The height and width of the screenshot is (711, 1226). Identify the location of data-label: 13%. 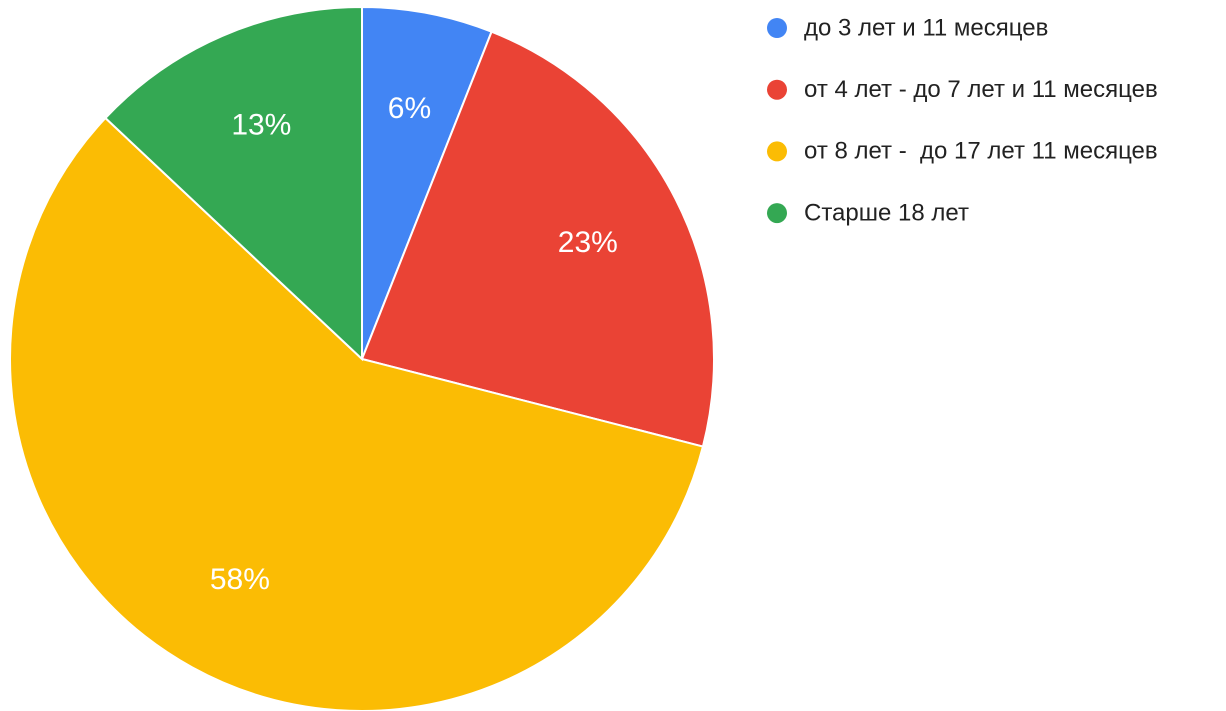
(261, 124).